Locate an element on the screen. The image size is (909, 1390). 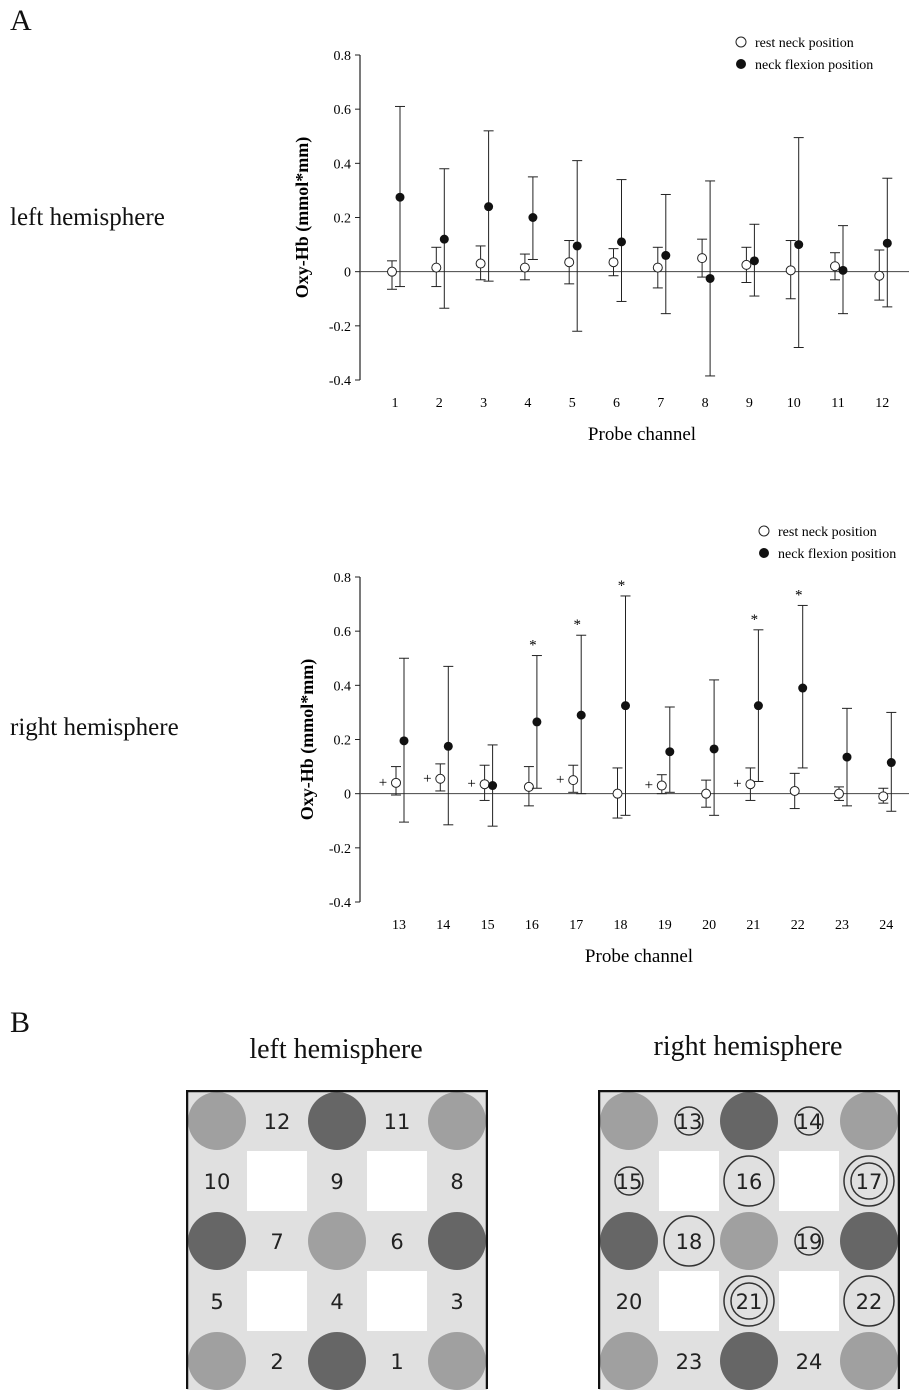
channel-label: 5 is located at coordinates (216, 1302).